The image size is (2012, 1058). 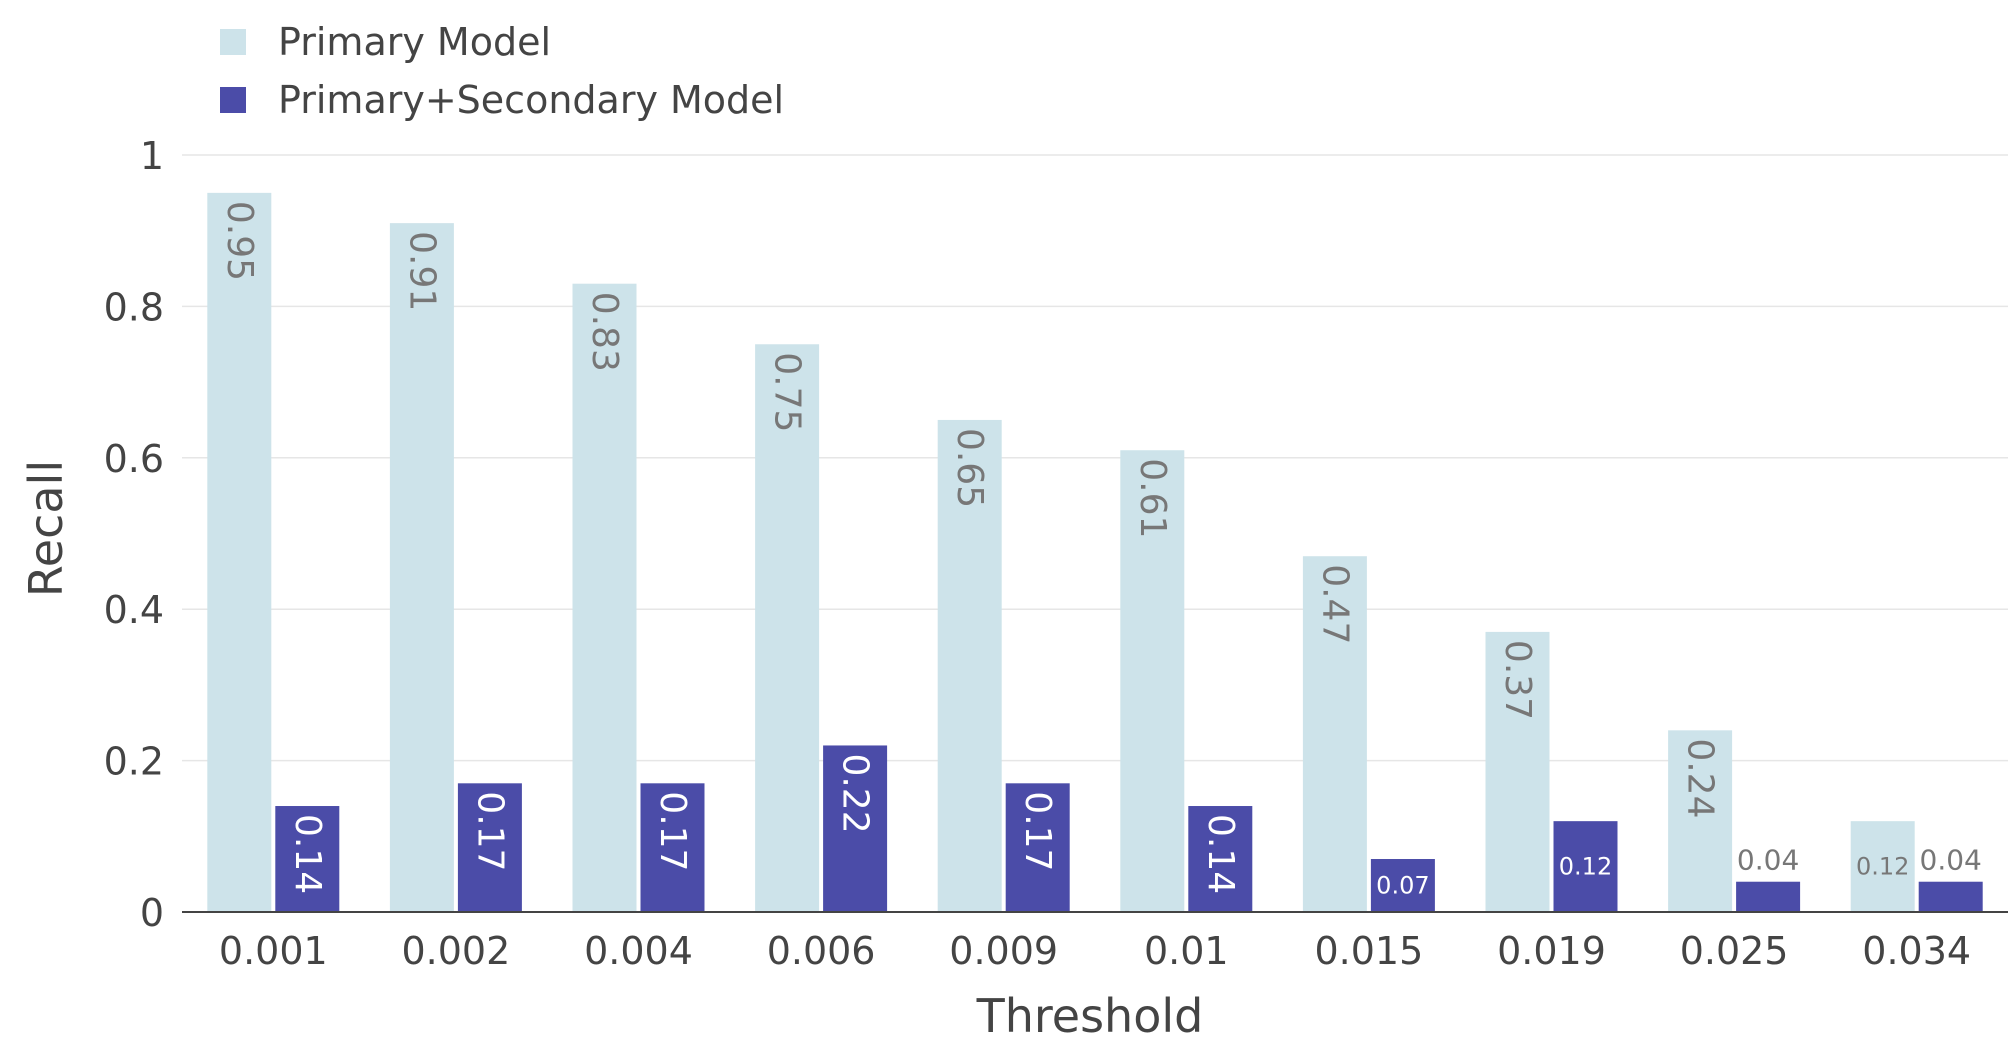 What do you see at coordinates (604, 332) in the screenshot?
I see `bar-value-label: 0.83` at bounding box center [604, 332].